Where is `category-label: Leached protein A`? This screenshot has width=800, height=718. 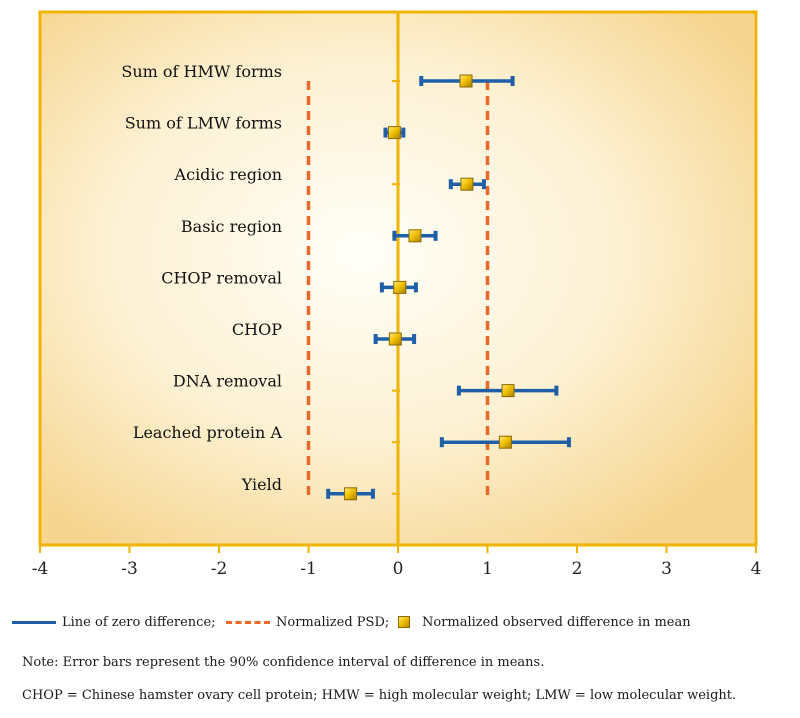 category-label: Leached protein A is located at coordinates (208, 432).